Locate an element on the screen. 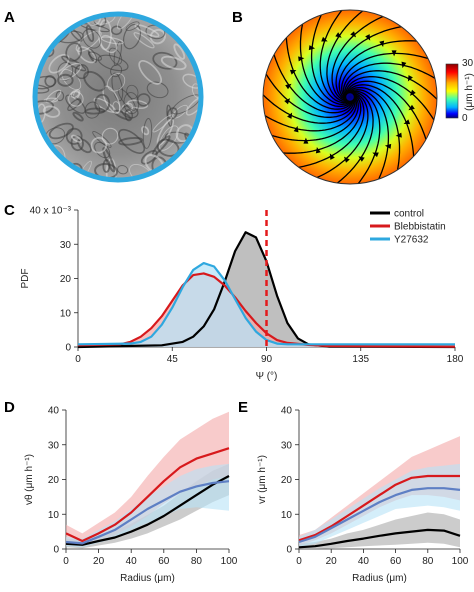 The image size is (474, 592). colorbar-unit-label: (μm h⁻¹) is located at coordinates (469, 92).